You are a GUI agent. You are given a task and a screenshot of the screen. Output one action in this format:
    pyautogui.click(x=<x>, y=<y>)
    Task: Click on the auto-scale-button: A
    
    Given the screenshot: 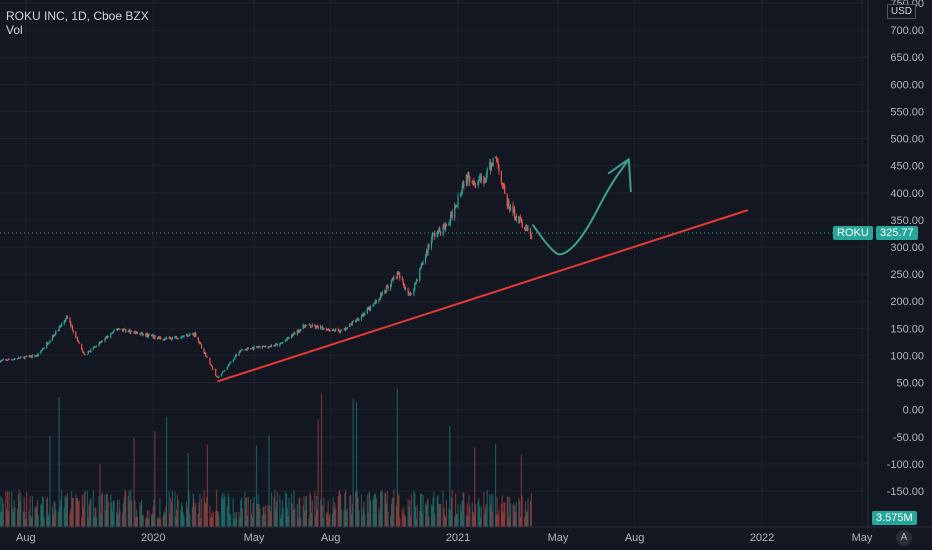 What is the action you would take?
    pyautogui.click(x=904, y=538)
    